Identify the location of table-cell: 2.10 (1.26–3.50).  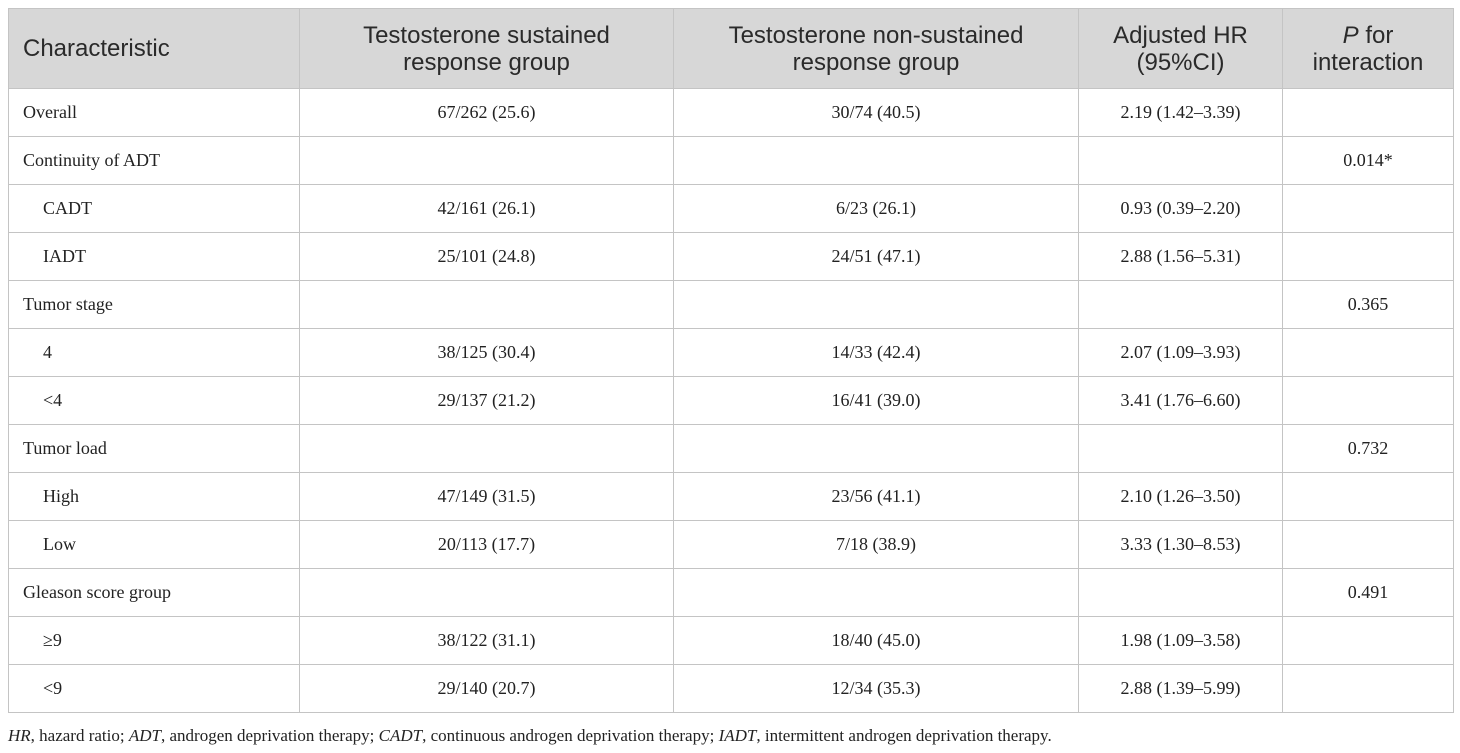
(1180, 496).